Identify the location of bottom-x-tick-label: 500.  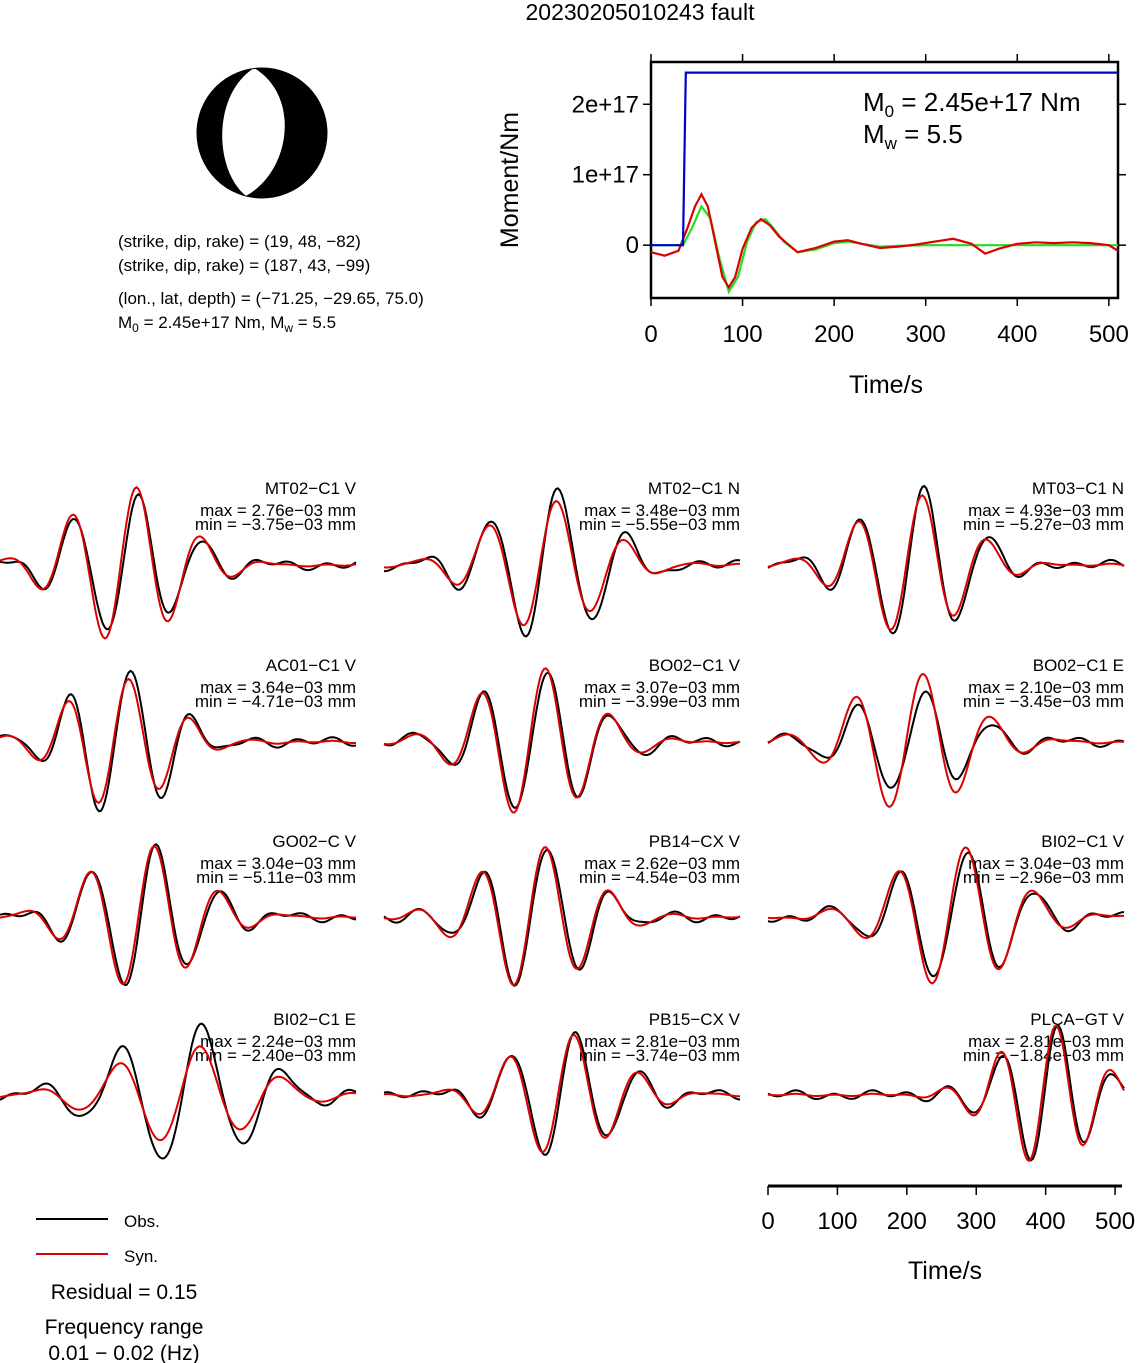
(1115, 1221).